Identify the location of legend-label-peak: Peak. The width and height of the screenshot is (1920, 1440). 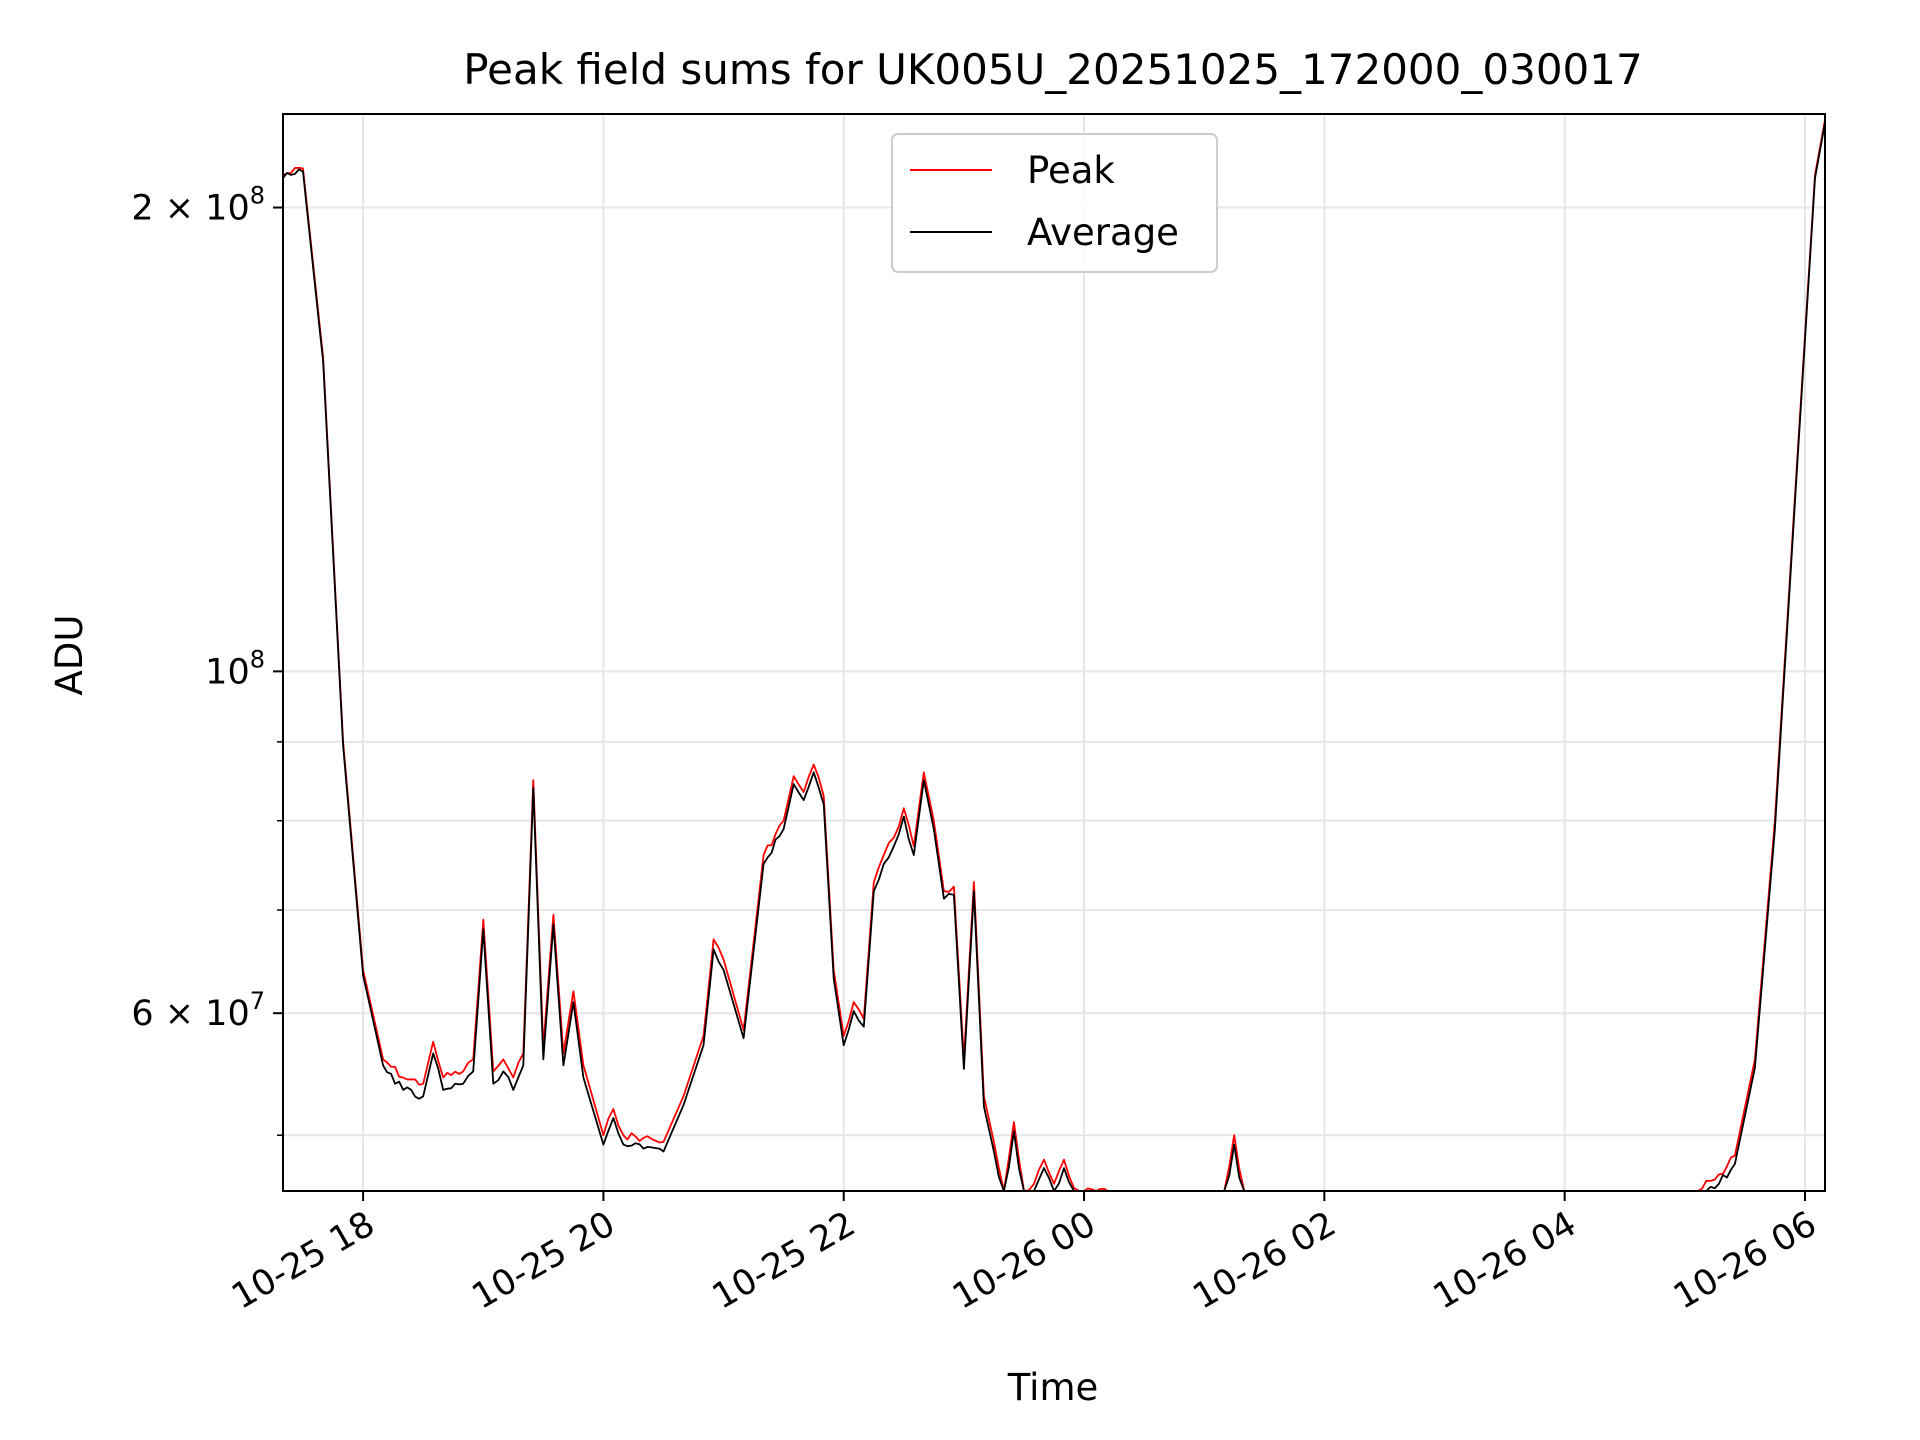
(1071, 170).